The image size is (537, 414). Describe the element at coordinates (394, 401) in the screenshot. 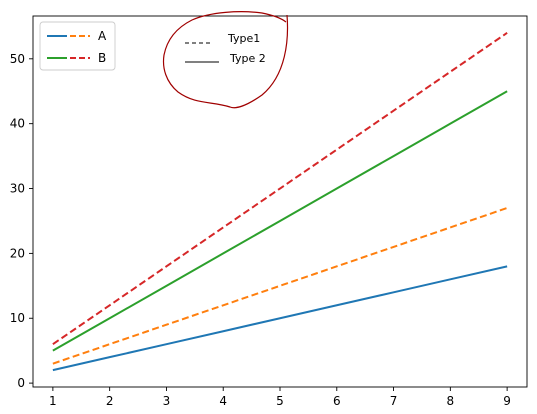

I see `x-tick-label-7: 7` at that location.